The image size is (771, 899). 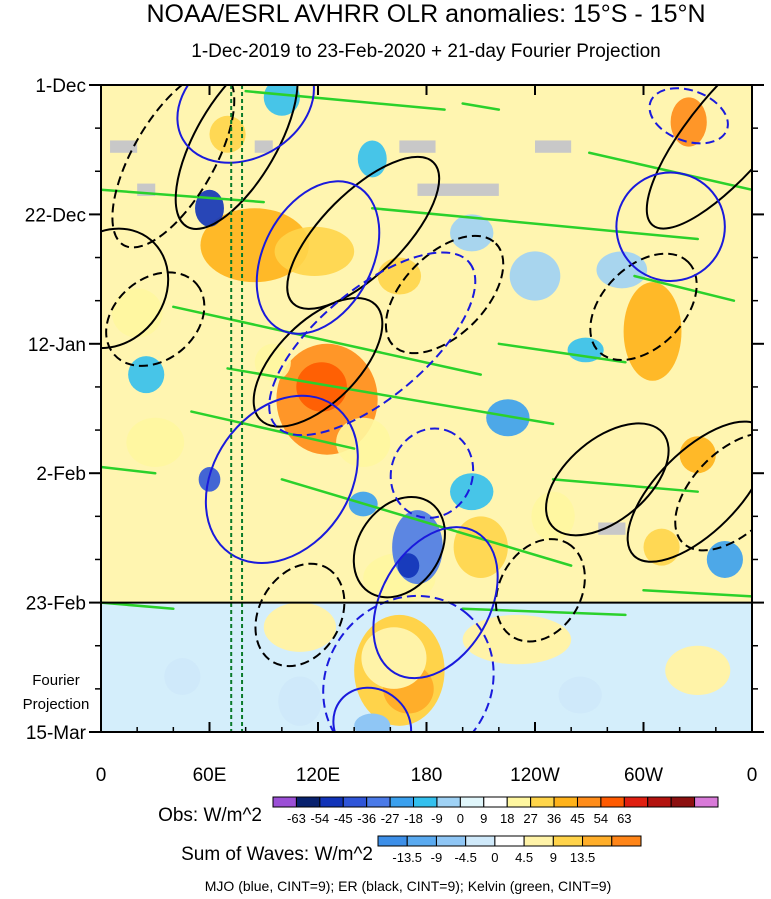 What do you see at coordinates (56, 733) in the screenshot?
I see `y-tick-label: 15-Mar` at bounding box center [56, 733].